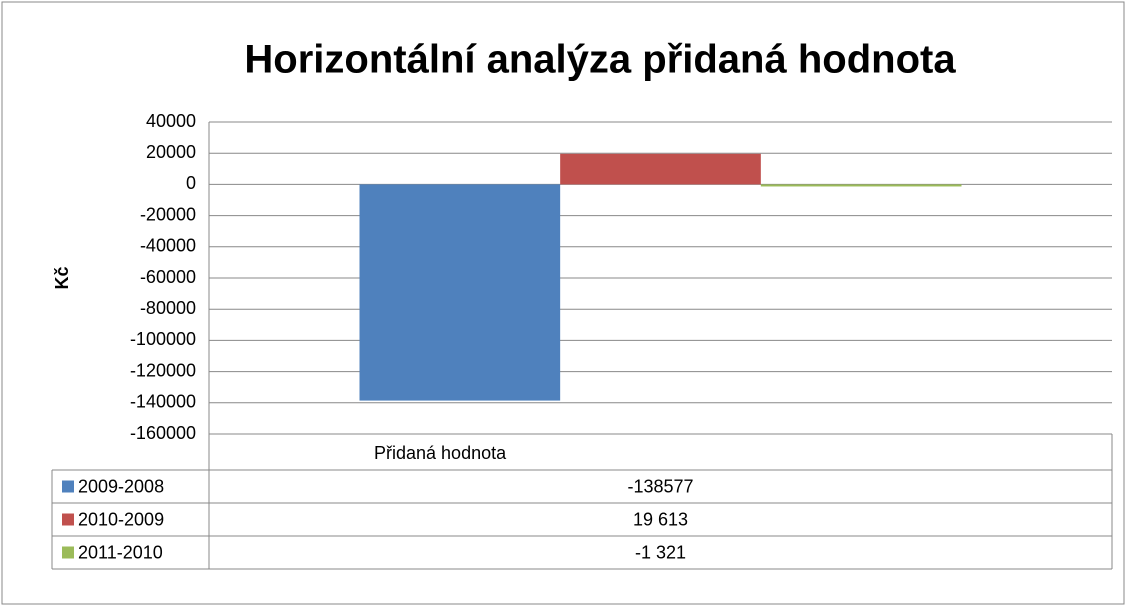 This screenshot has height=608, width=1132. Describe the element at coordinates (121, 486) in the screenshot. I see `legend-label: 2009-2008` at that location.